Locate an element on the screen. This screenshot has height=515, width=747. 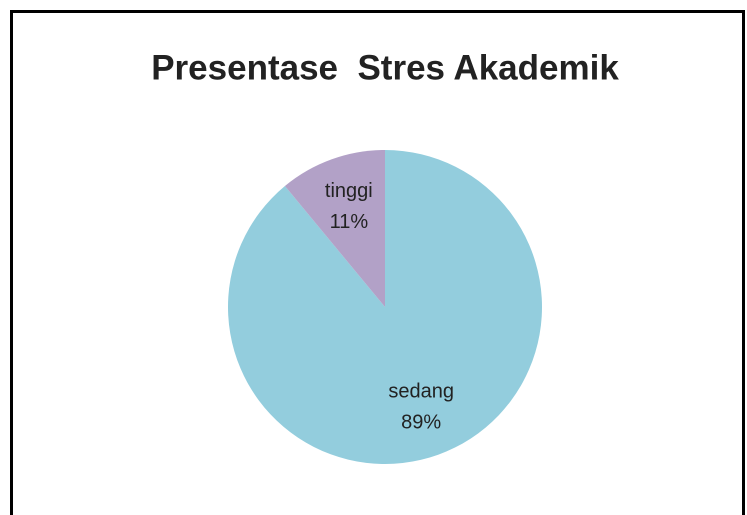
chart-title: Presentase Stres Akademik is located at coordinates (385, 67).